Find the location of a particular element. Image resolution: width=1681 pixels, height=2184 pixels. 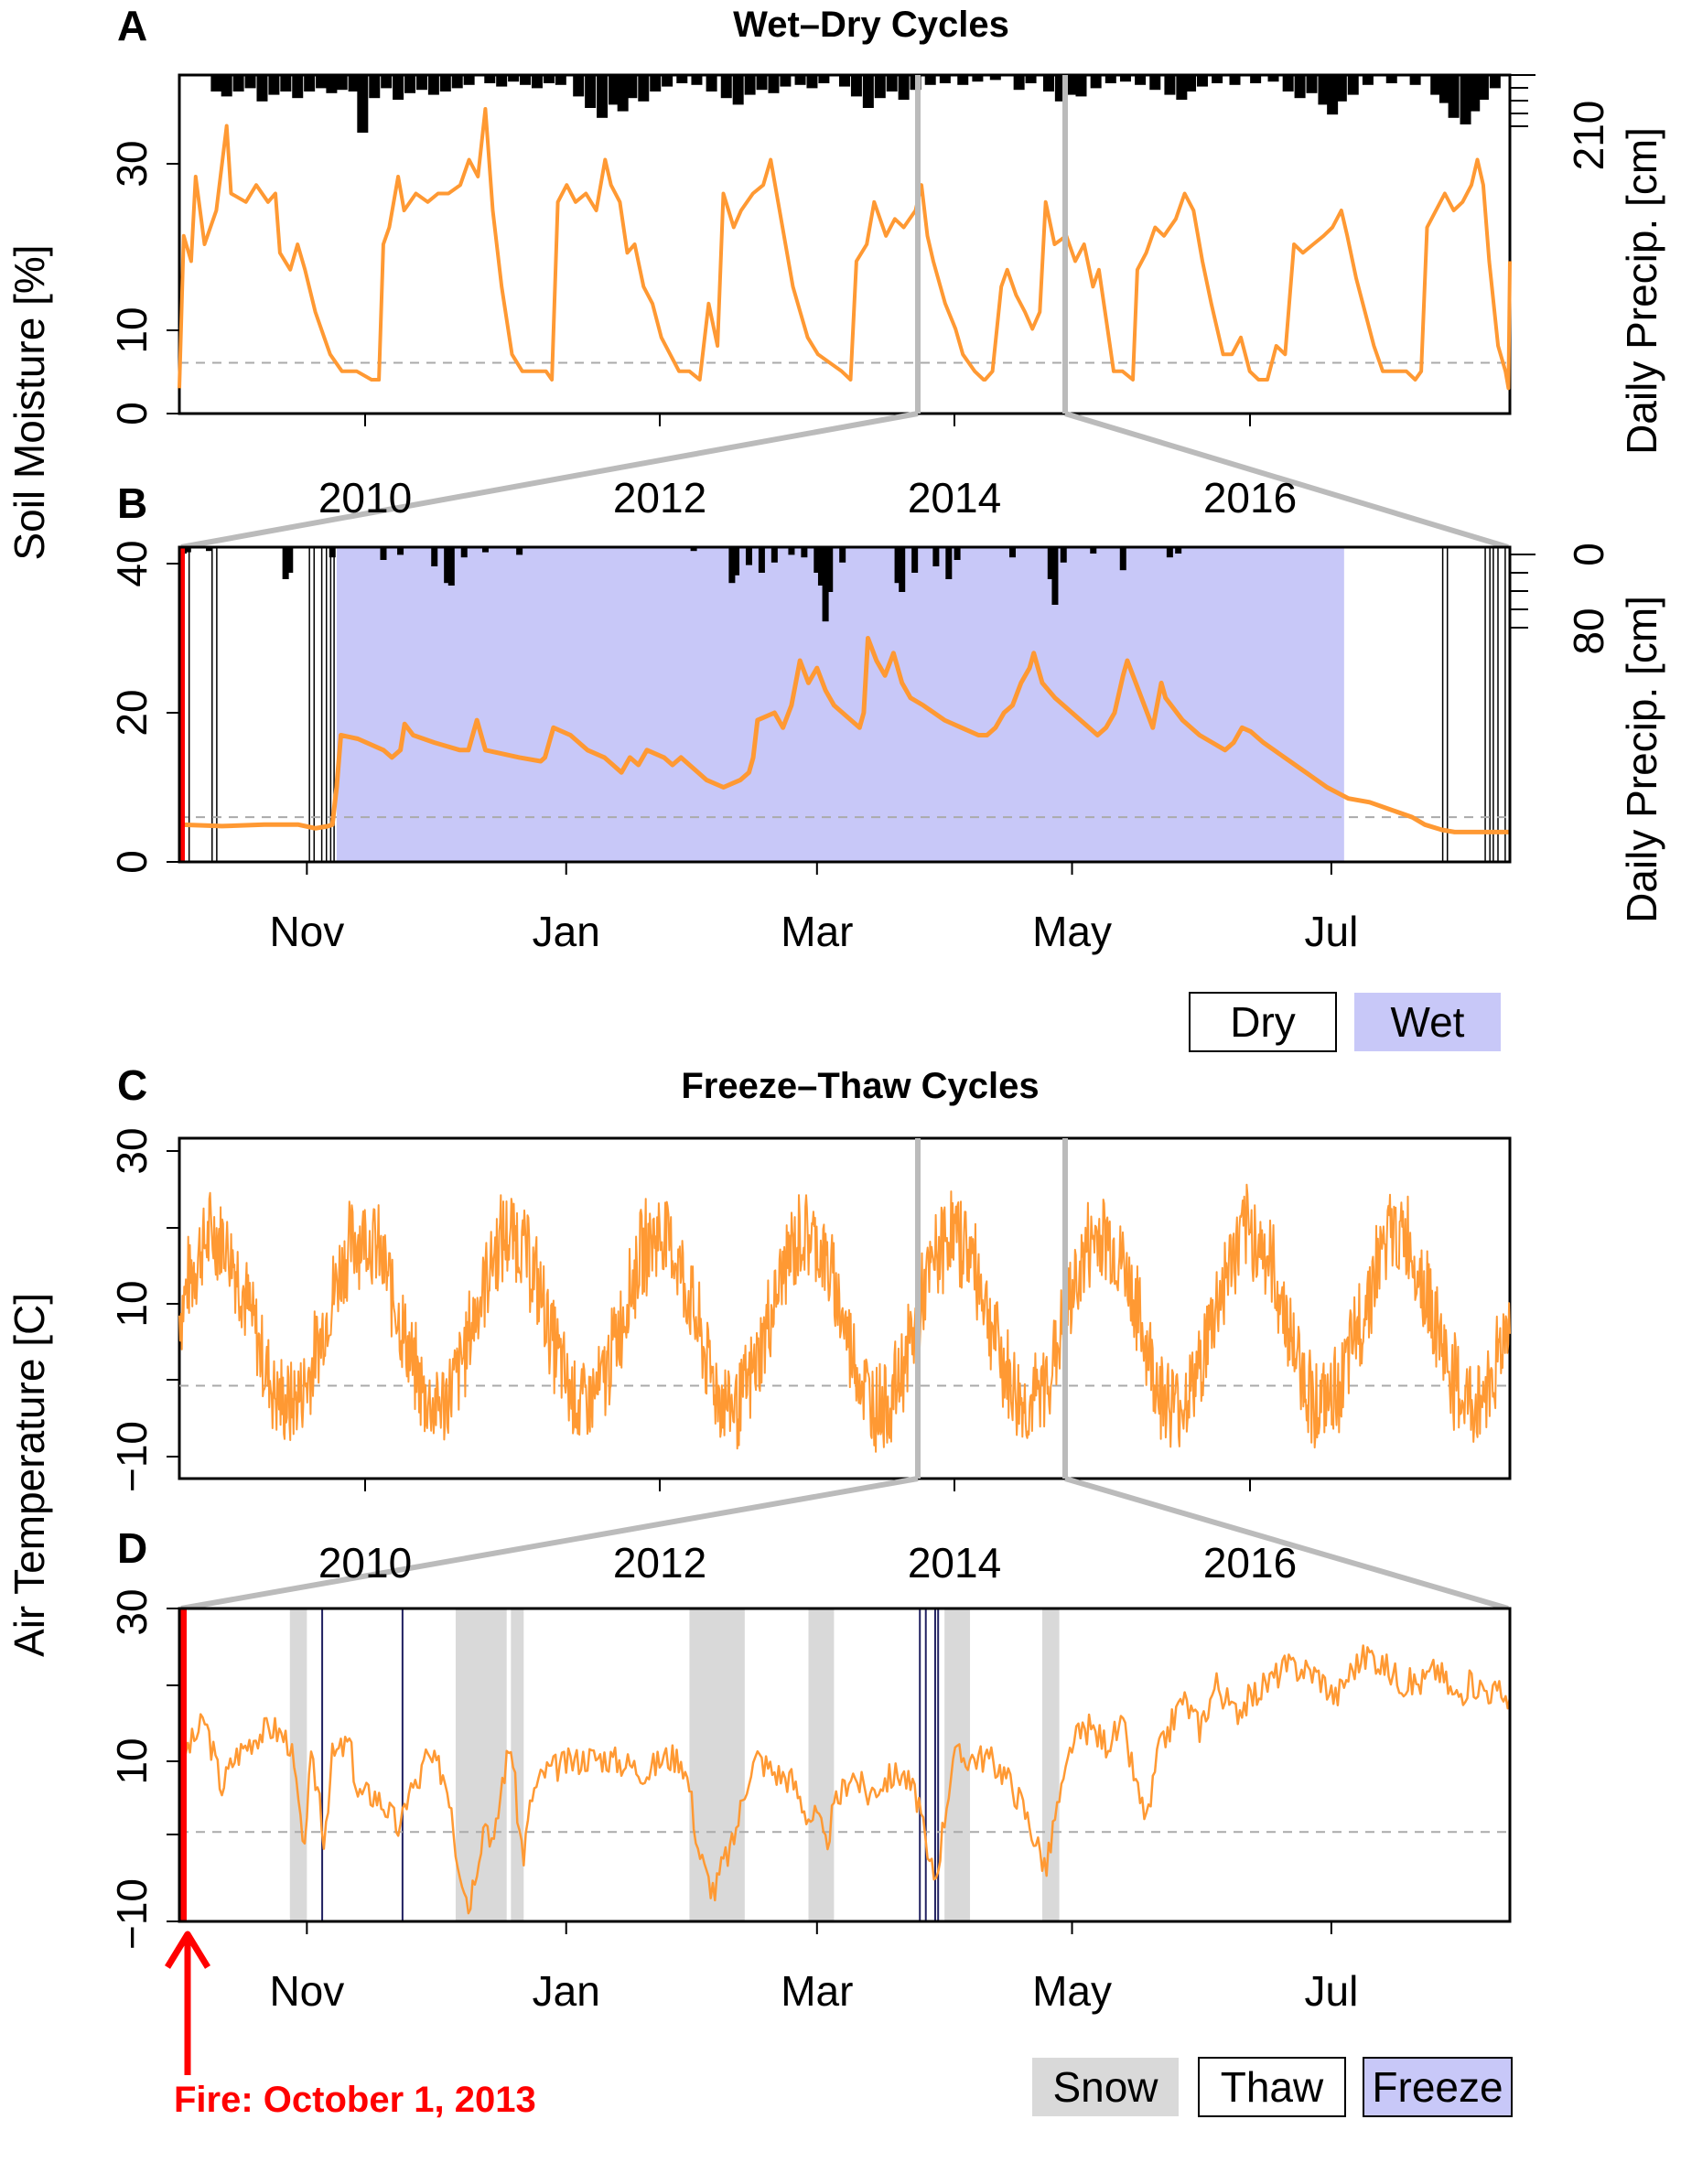

panel-d-ytick-label-10: 10 is located at coordinates (132, 1761).